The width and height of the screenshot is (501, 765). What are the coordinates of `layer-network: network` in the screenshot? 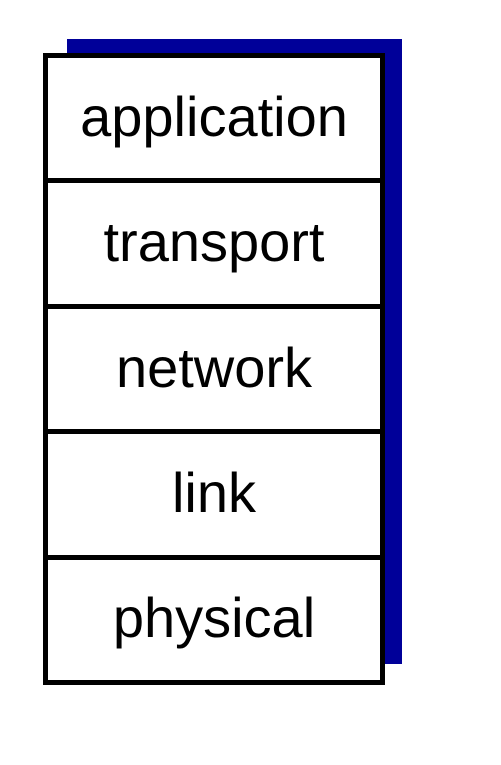 It's located at (214, 372).